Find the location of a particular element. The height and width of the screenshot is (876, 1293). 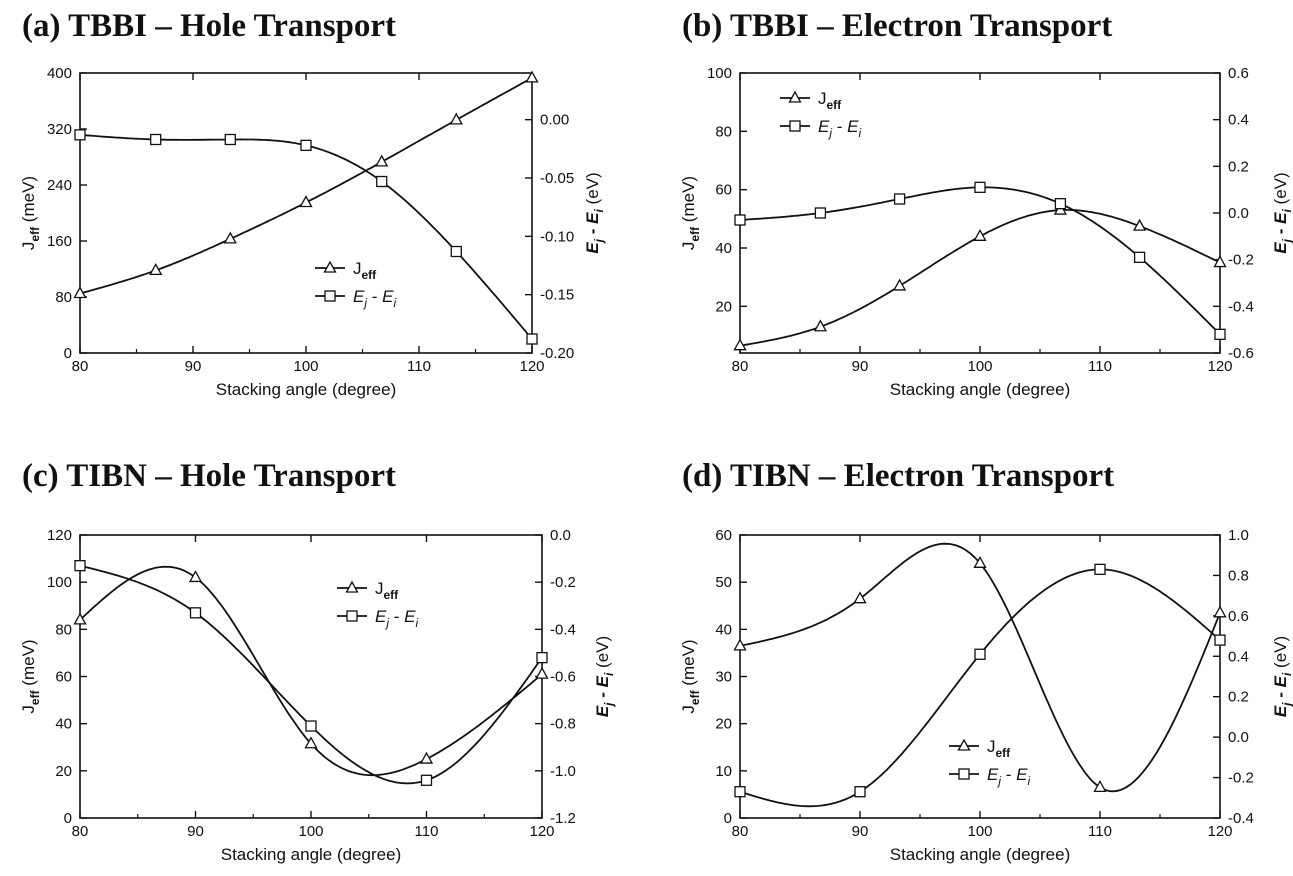

y-right-tick-label: 0.4 is located at coordinates (1238, 120).